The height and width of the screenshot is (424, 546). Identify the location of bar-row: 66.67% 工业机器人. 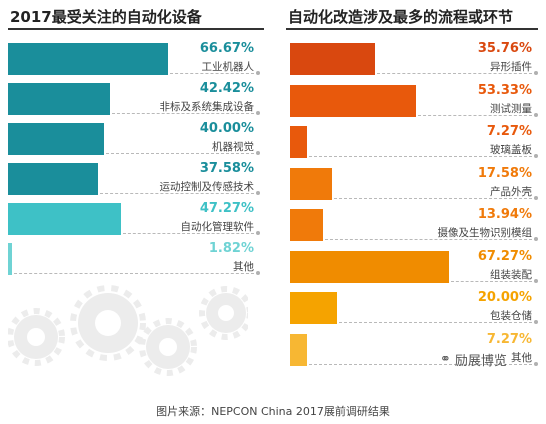
(134, 58).